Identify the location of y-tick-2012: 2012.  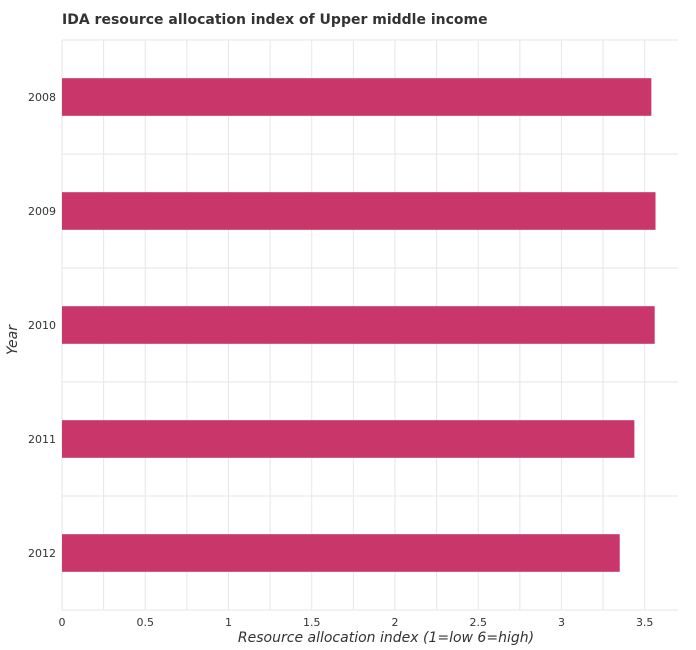
(42, 553).